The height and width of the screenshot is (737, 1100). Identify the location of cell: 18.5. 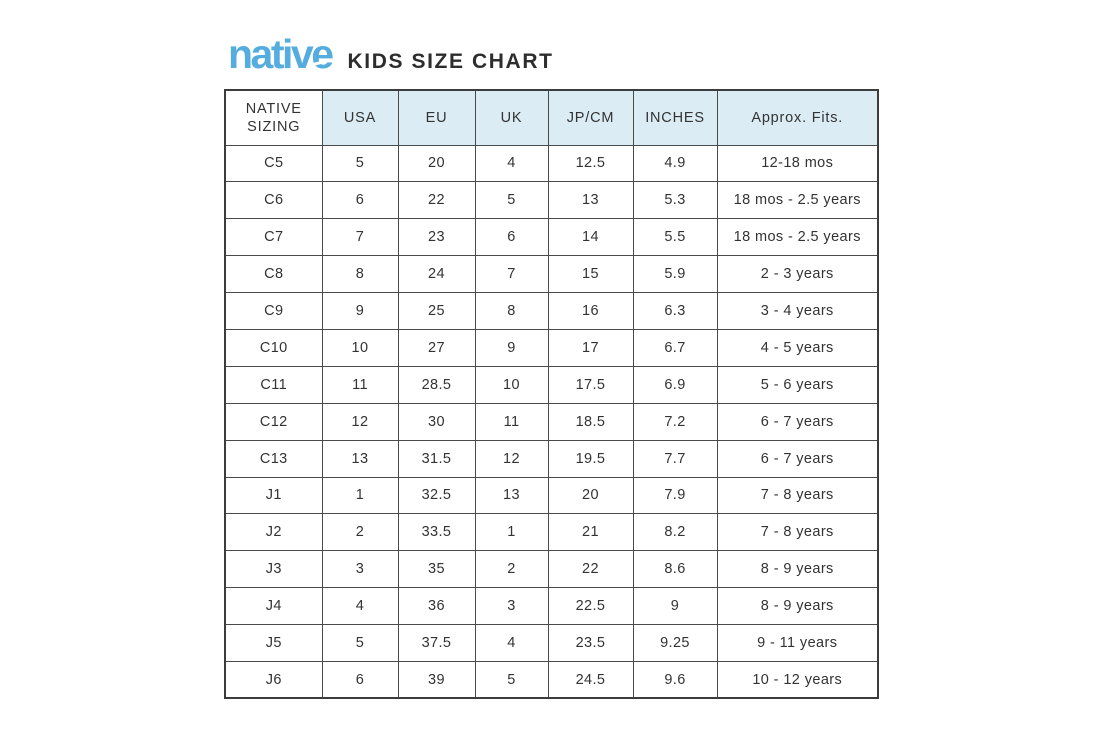
(590, 421).